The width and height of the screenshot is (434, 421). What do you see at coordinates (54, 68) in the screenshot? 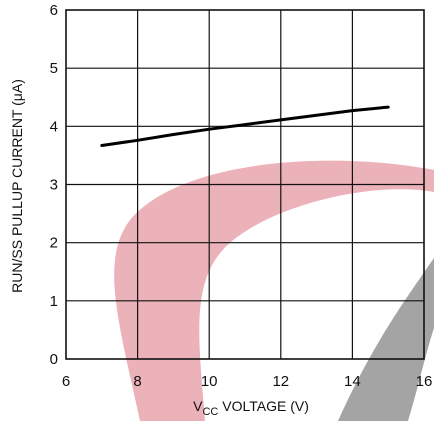
I see `y-tick-label: 5` at bounding box center [54, 68].